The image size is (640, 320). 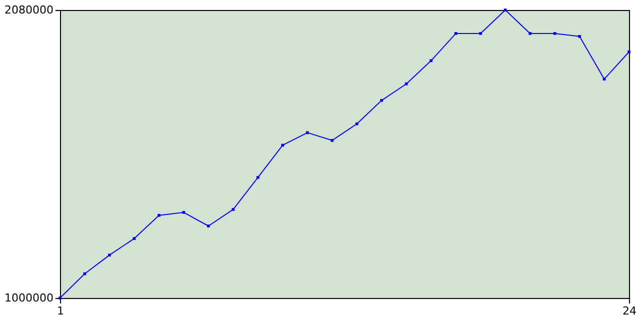 What do you see at coordinates (629, 311) in the screenshot?
I see `x-tick-label: 24` at bounding box center [629, 311].